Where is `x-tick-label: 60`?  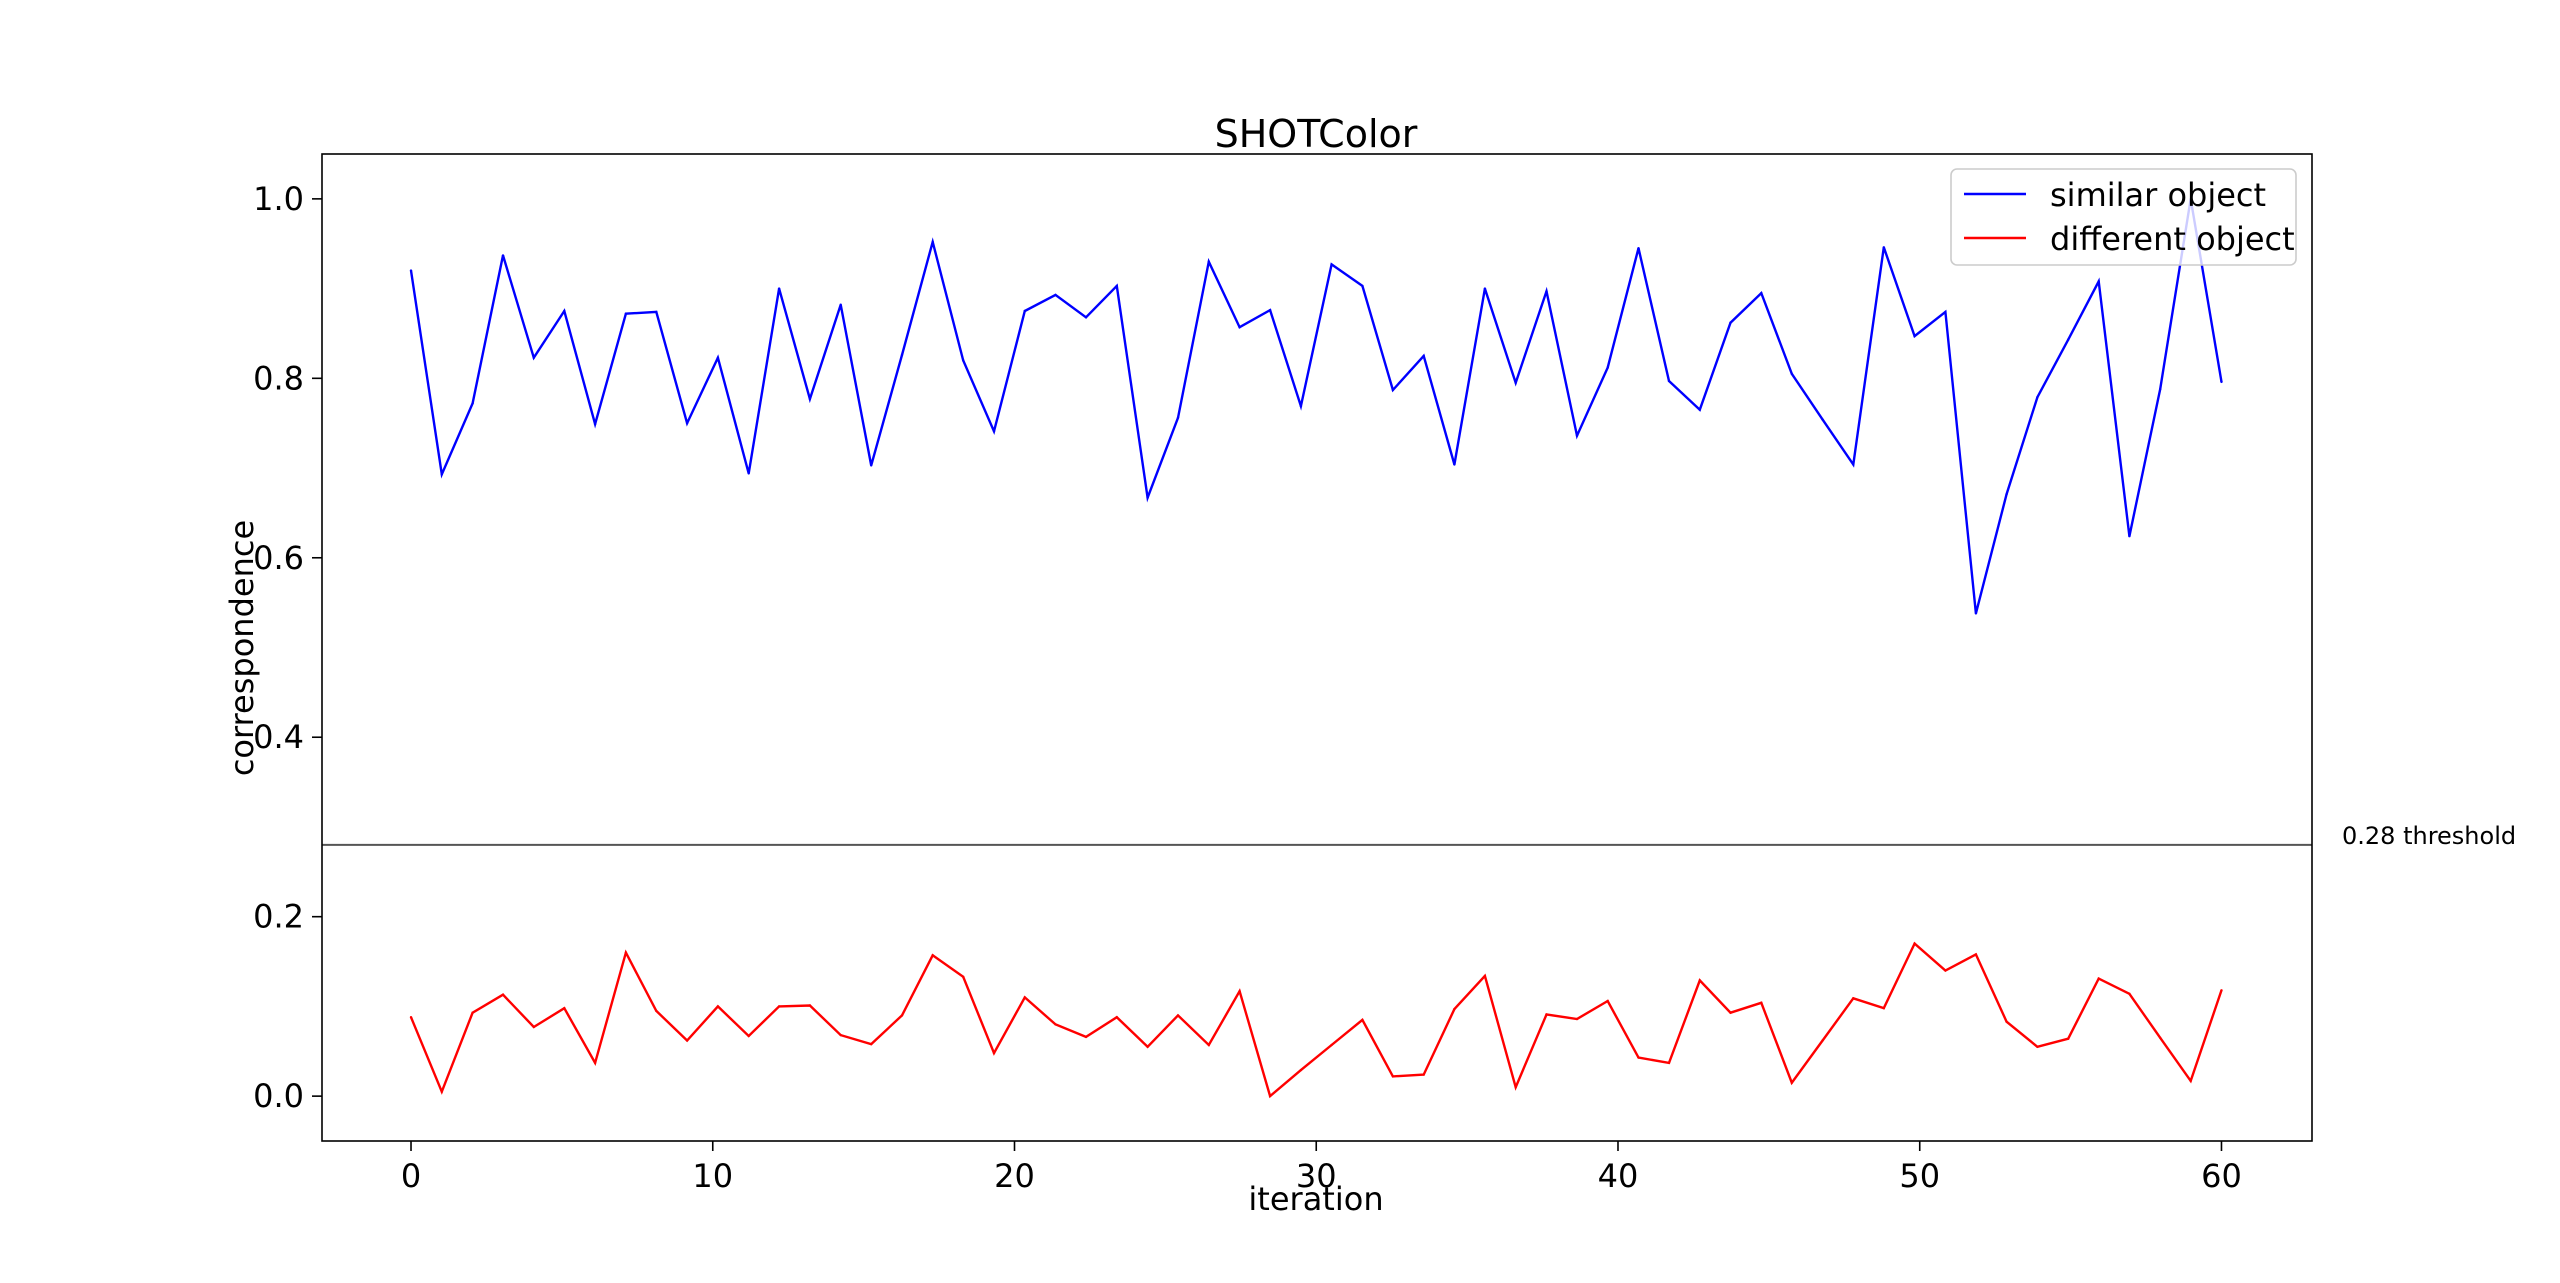
x-tick-label: 60 is located at coordinates (2221, 1176).